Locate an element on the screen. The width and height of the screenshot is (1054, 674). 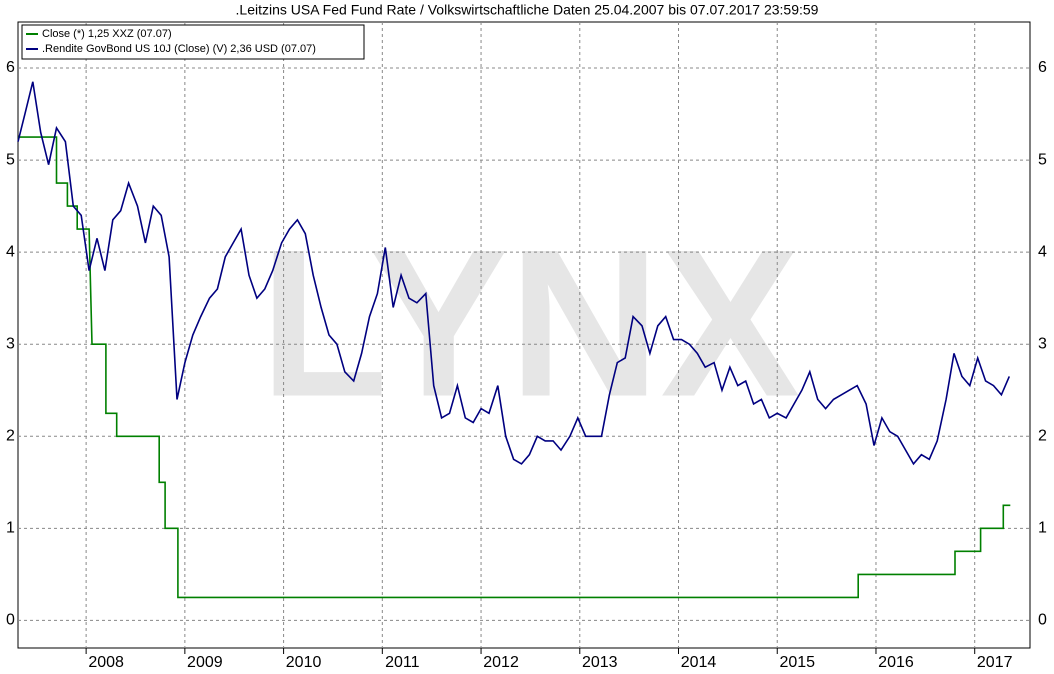
y2-tick-label: 3 is located at coordinates (1042, 343).